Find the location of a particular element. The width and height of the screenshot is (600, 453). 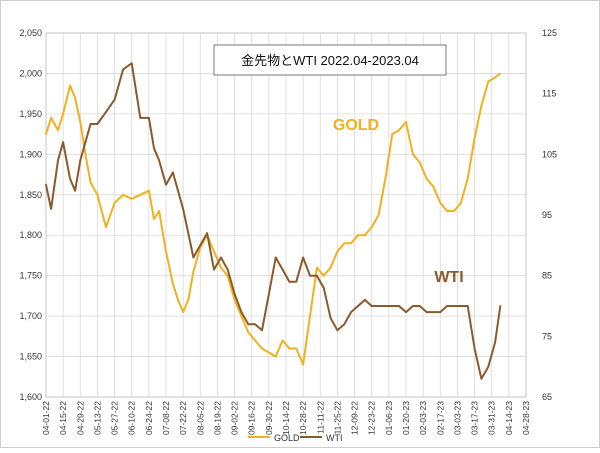

x-tick-label: 05-27-22 is located at coordinates (115, 418).